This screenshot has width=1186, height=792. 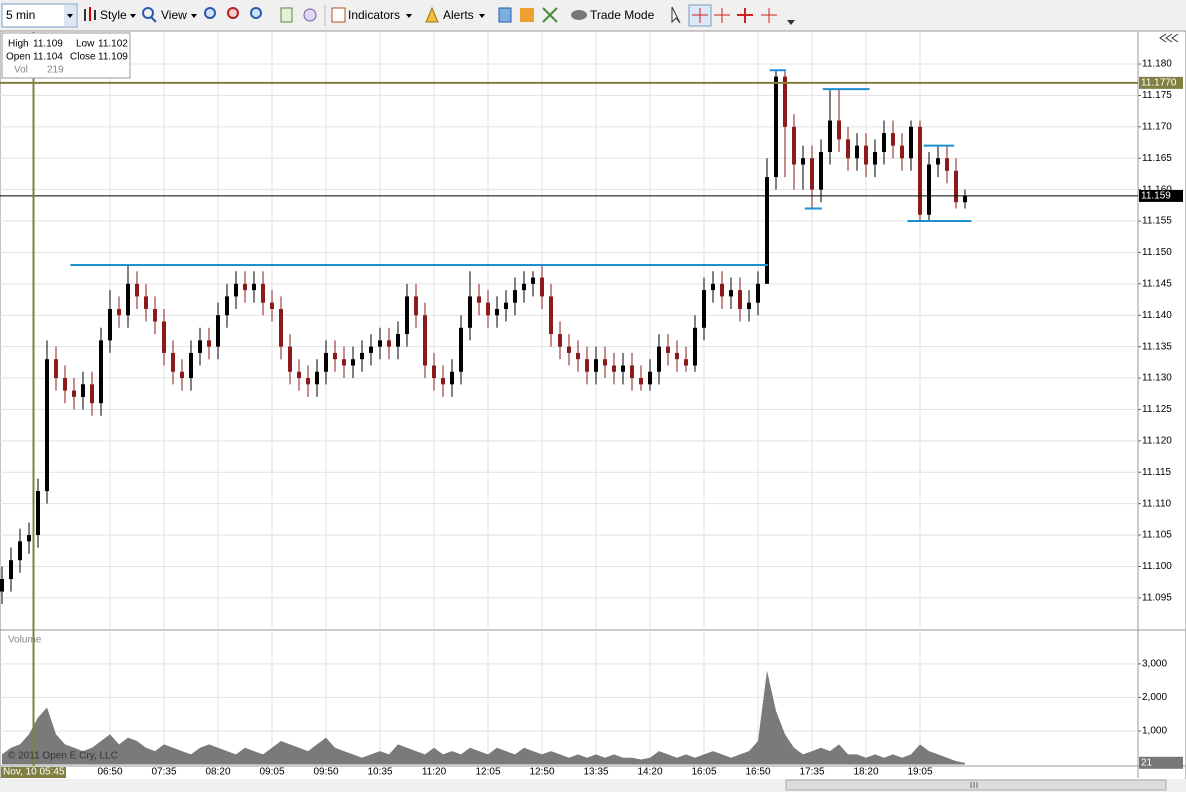 I want to click on style-menu: Style, so click(x=113, y=15).